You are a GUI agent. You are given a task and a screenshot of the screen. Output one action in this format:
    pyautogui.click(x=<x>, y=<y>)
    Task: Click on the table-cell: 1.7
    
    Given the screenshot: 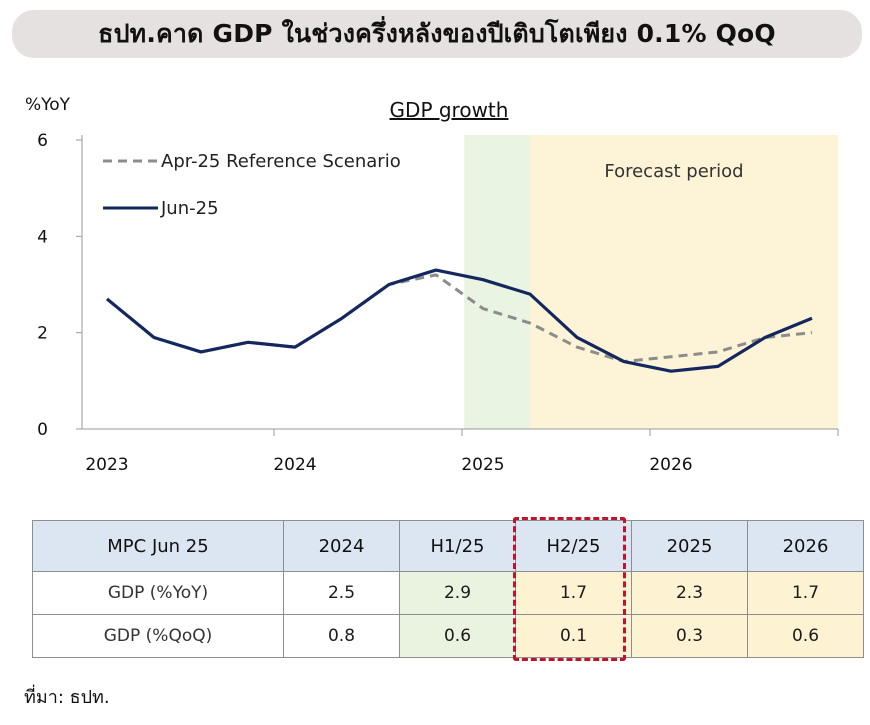 What is the action you would take?
    pyautogui.click(x=805, y=593)
    